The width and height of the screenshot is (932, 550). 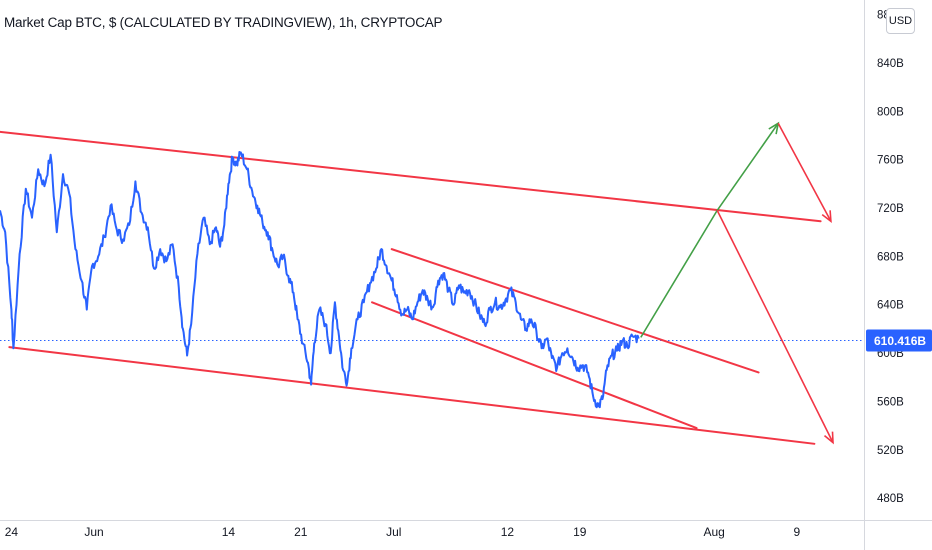 I want to click on x-tick-label: 9, so click(x=796, y=532).